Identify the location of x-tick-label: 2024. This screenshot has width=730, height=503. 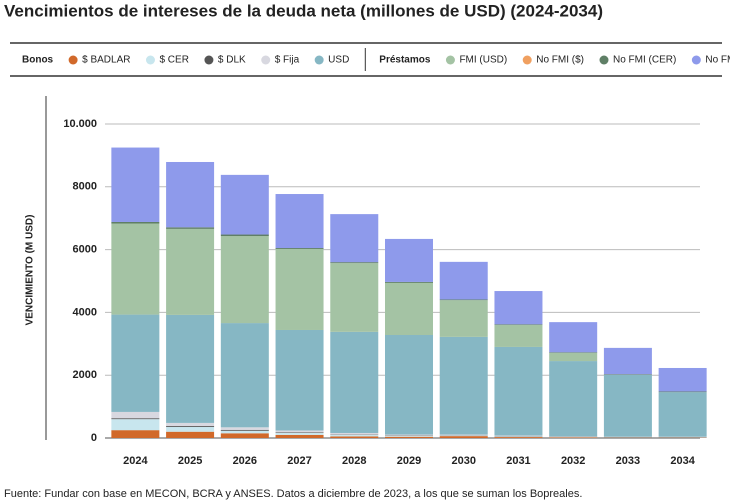
(135, 461).